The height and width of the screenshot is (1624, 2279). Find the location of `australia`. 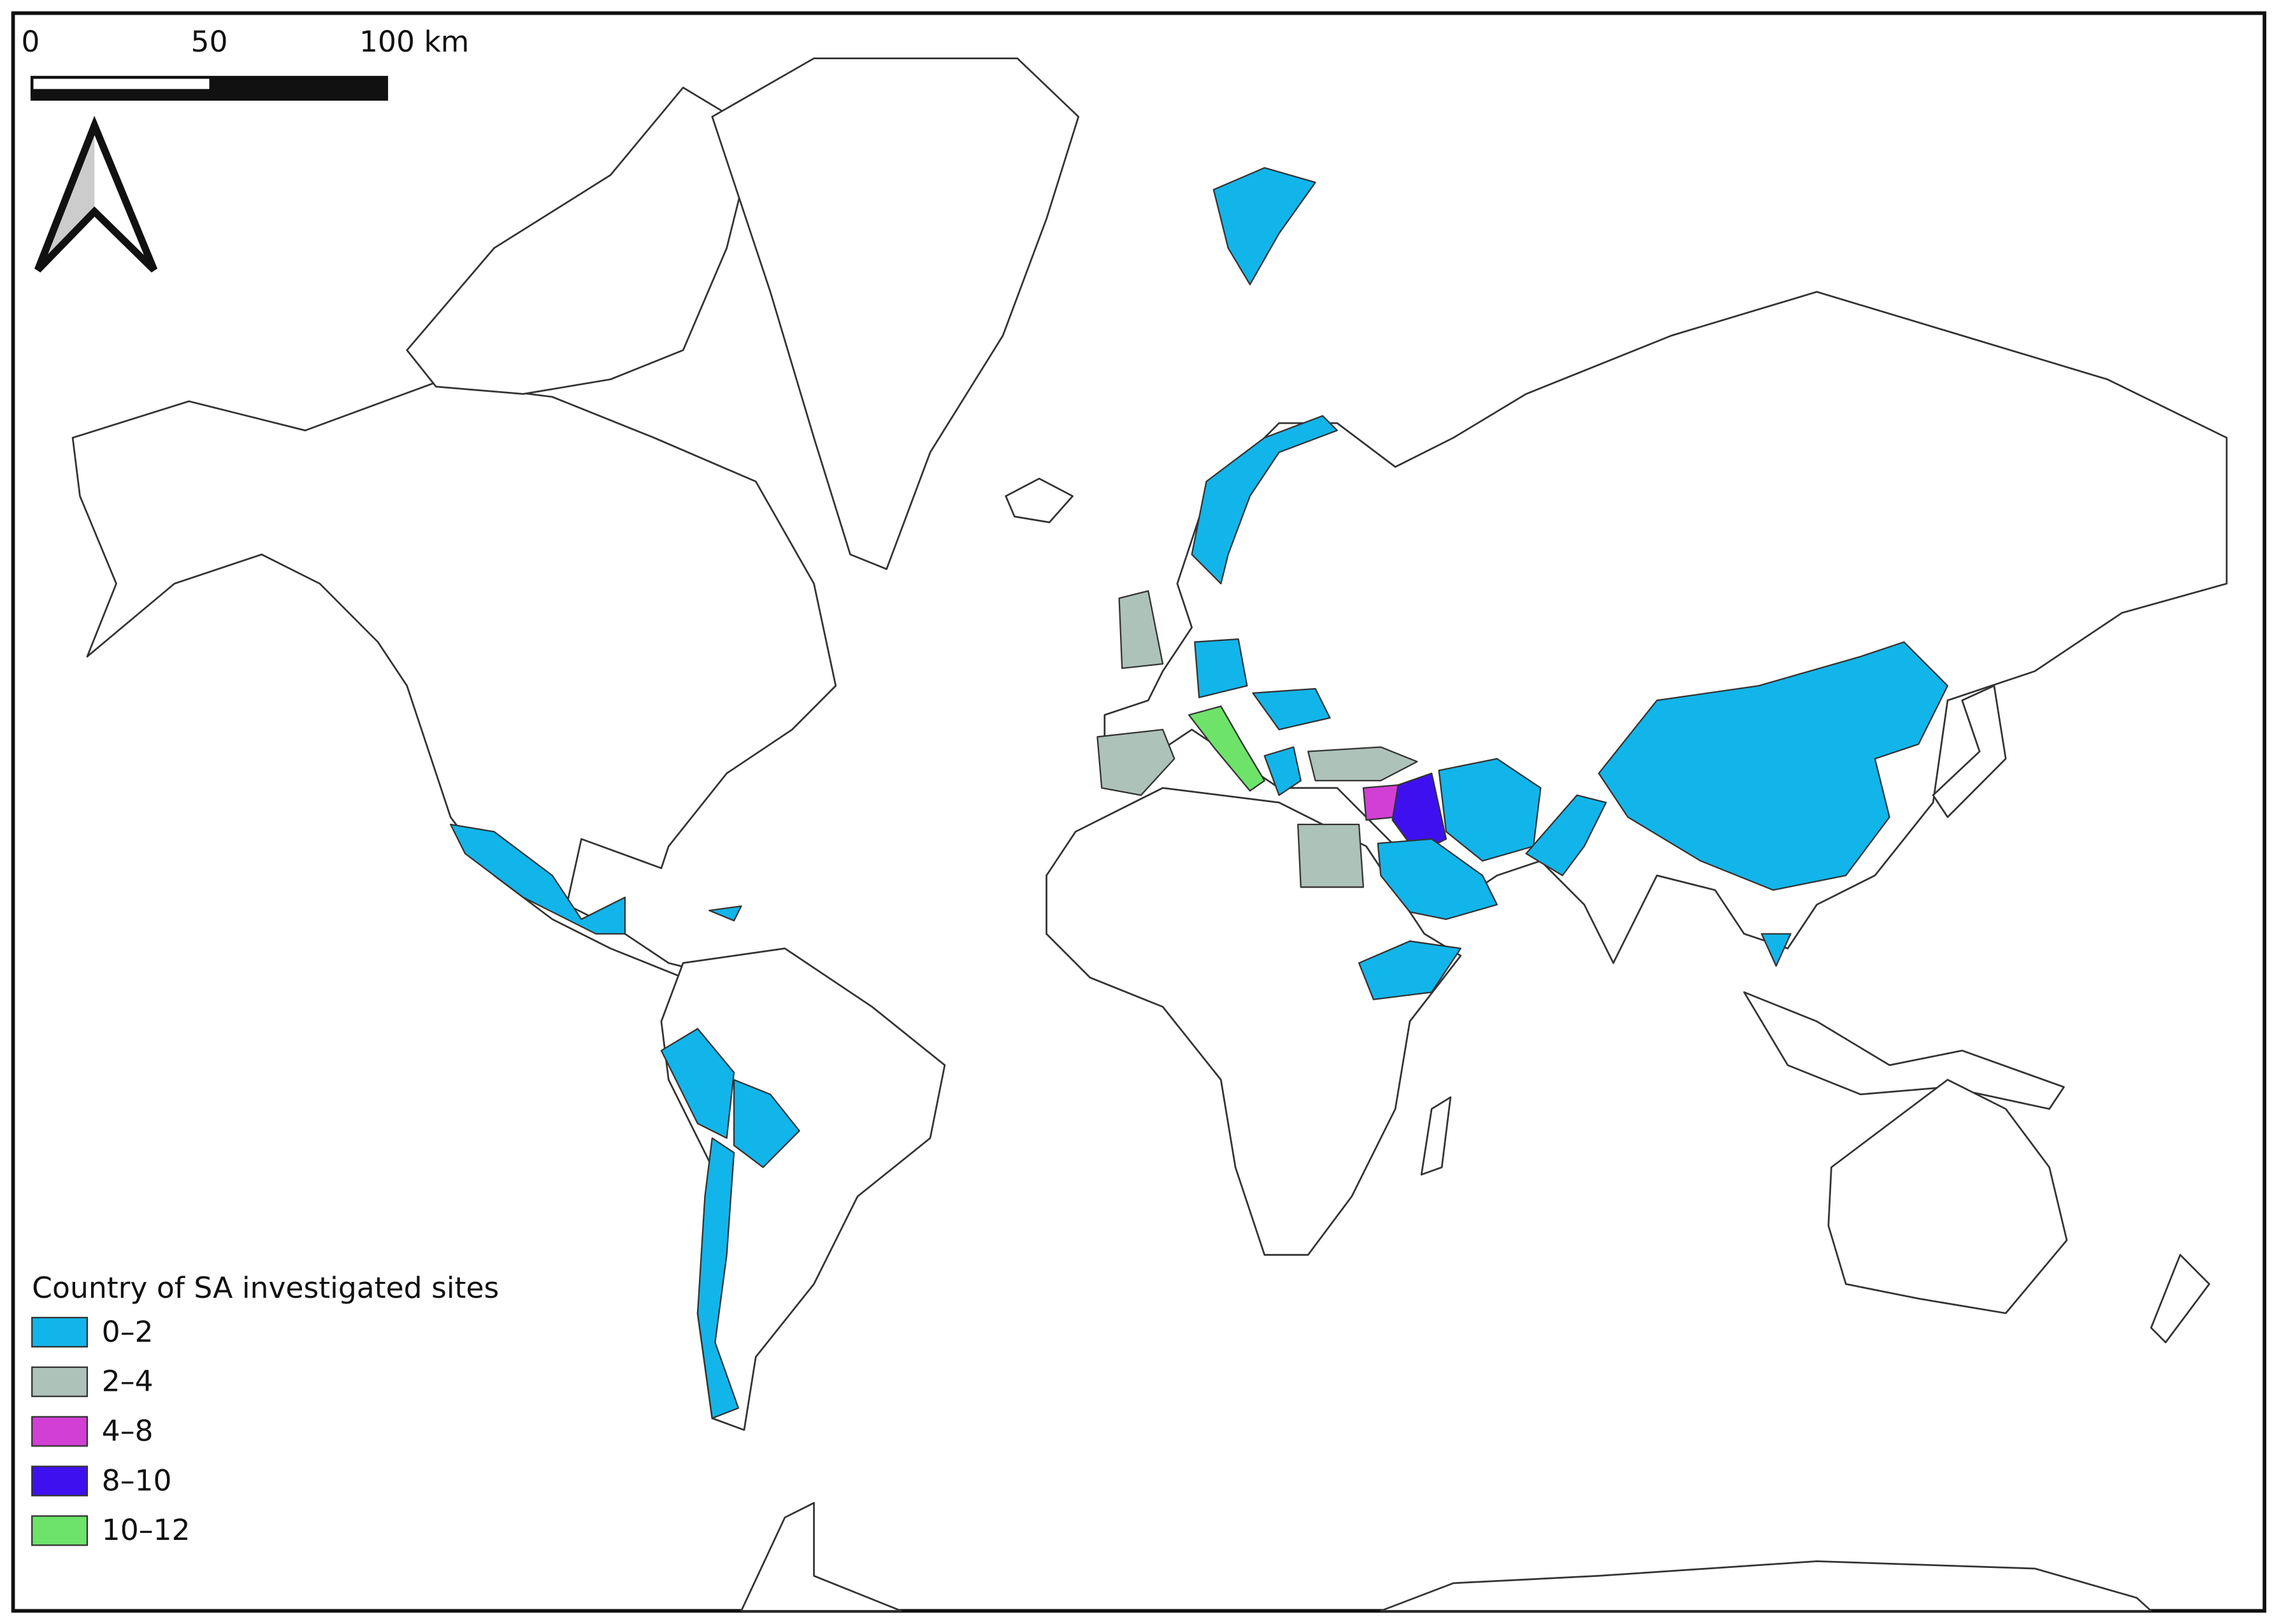

australia is located at coordinates (1948, 1196).